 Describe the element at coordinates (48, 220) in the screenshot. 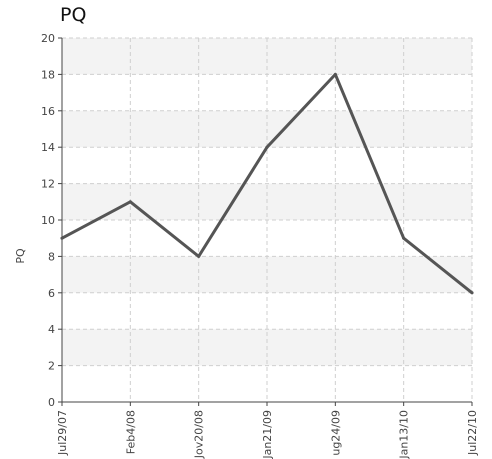

I see `y-tick-label: 10` at that location.